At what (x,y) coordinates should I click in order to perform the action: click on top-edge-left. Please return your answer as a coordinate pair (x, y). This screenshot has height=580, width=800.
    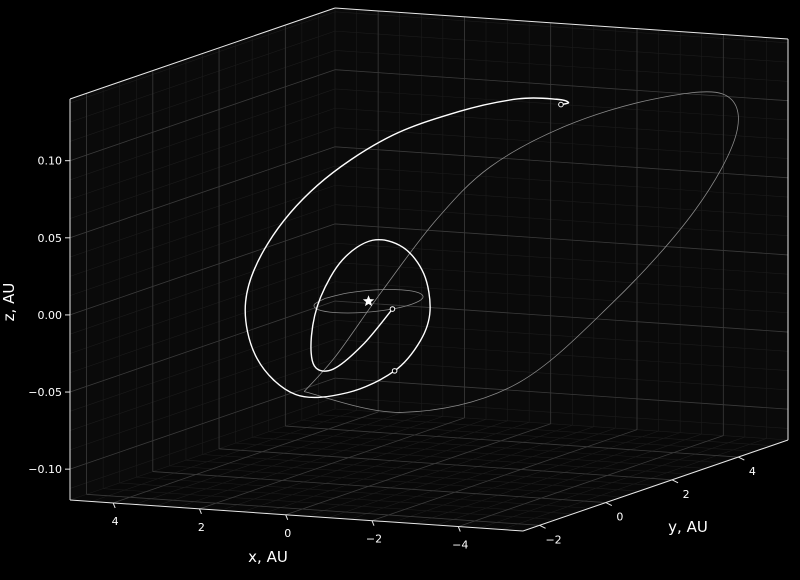
    Looking at the image, I should click on (202, 53).